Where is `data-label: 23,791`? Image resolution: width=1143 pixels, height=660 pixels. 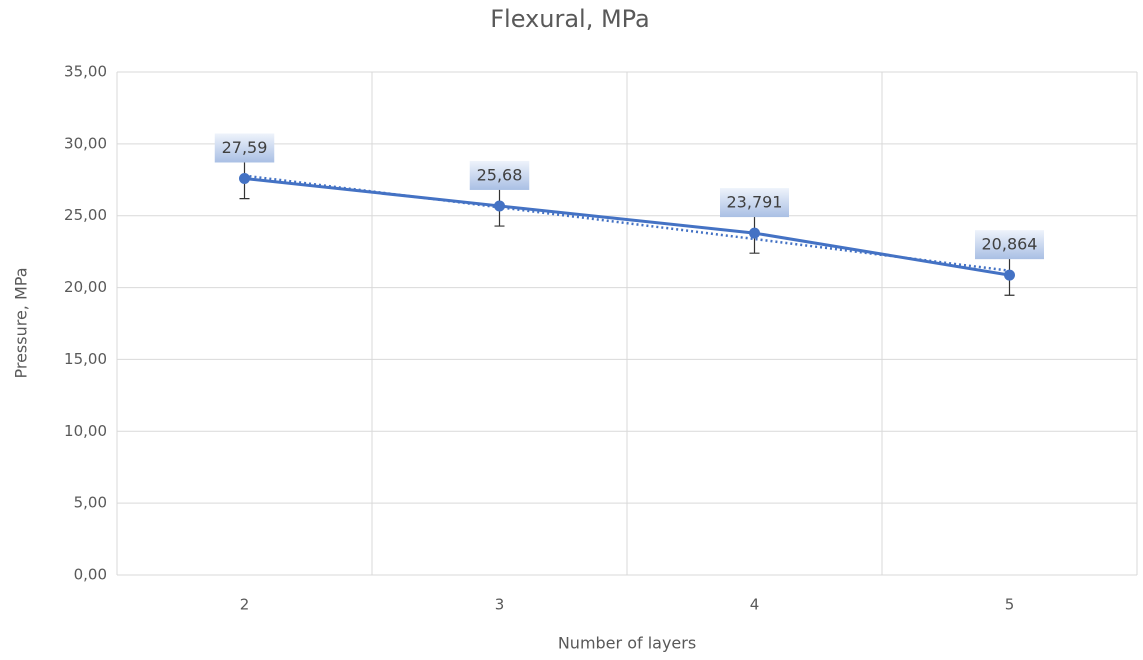
data-label: 23,791 is located at coordinates (755, 202).